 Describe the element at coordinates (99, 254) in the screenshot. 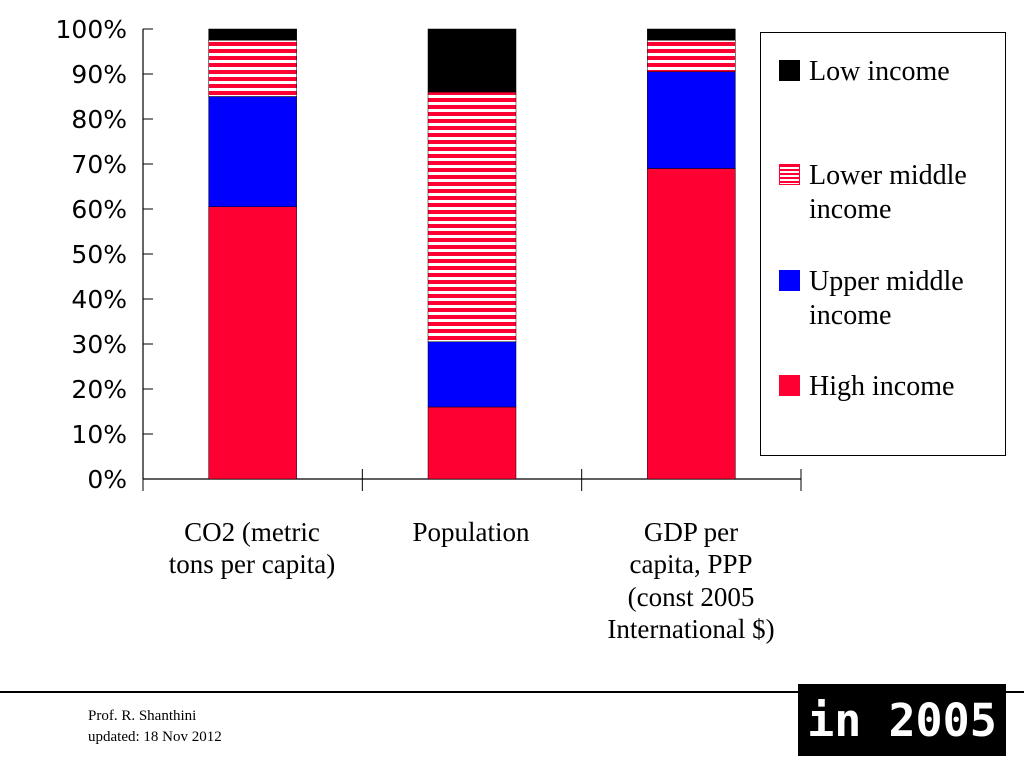

I see `y-tick-label: 50%` at that location.